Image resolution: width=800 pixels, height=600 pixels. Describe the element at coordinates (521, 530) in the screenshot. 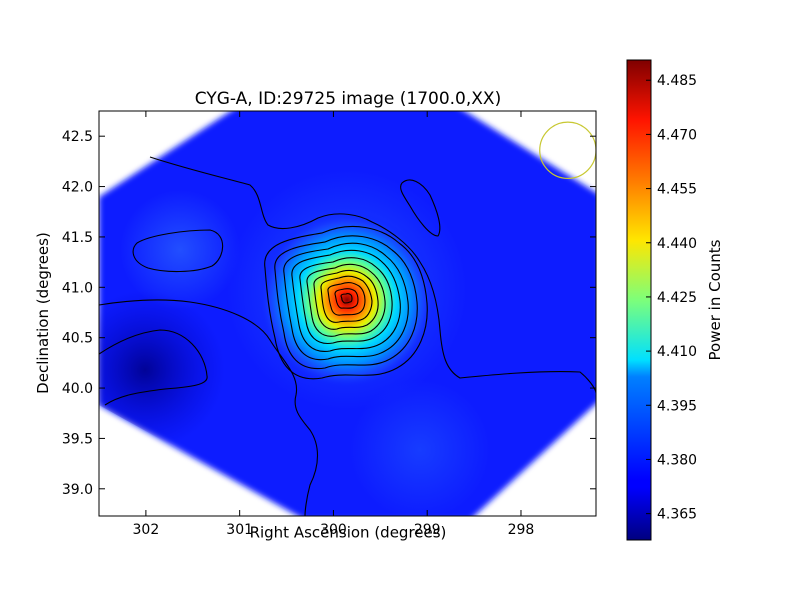

I see `x-tick-label: 298` at that location.